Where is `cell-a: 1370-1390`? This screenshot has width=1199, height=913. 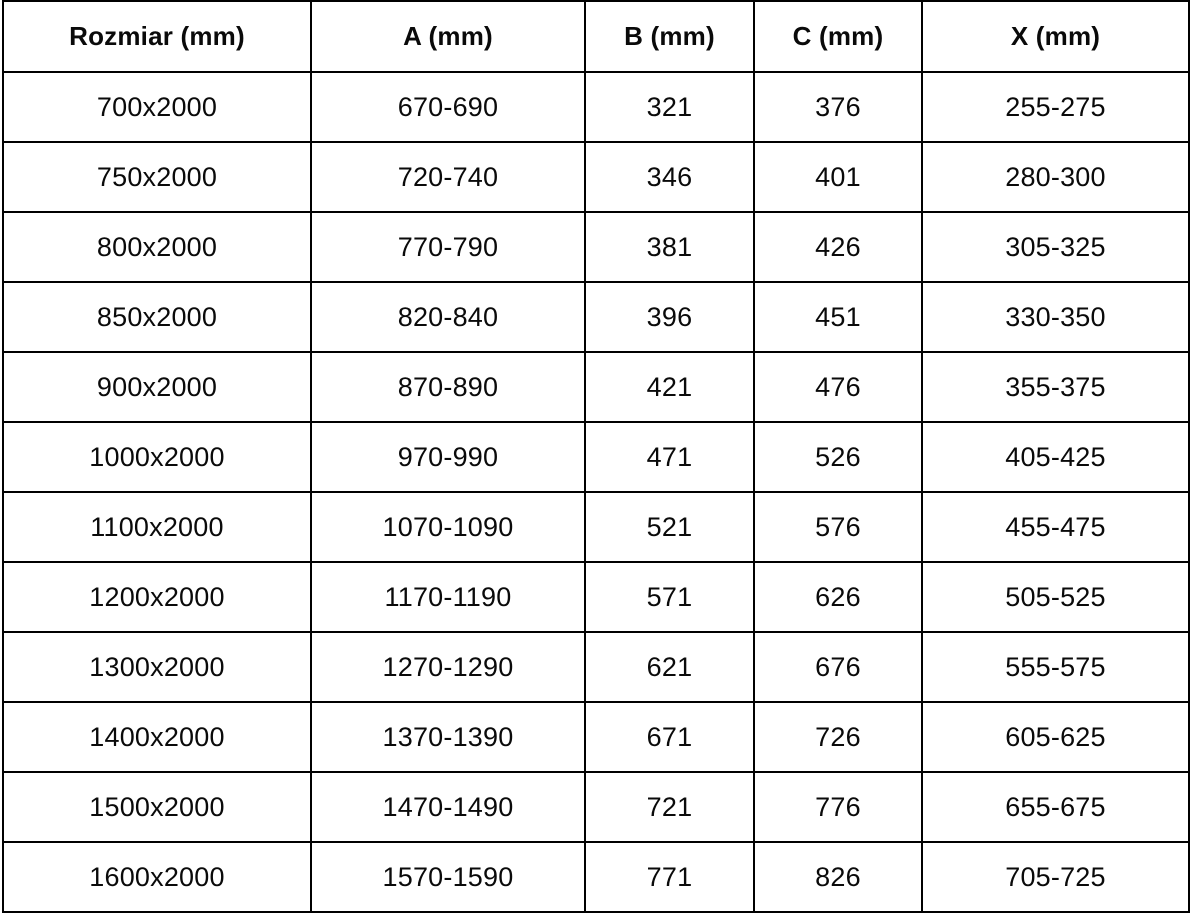
cell-a: 1370-1390 is located at coordinates (448, 737).